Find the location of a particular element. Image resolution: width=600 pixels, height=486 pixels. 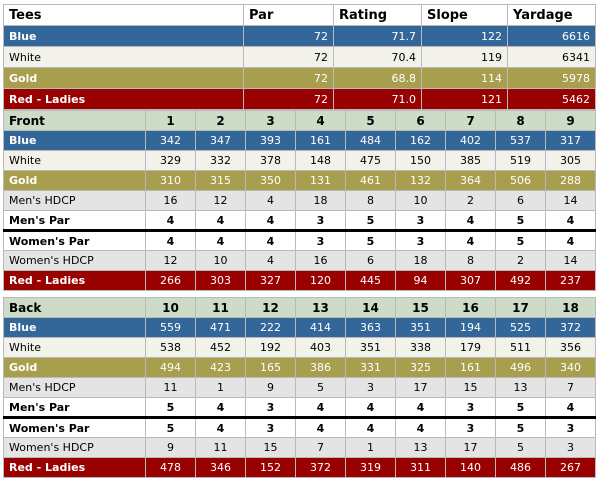

hole-value: 331 is located at coordinates (371, 368).